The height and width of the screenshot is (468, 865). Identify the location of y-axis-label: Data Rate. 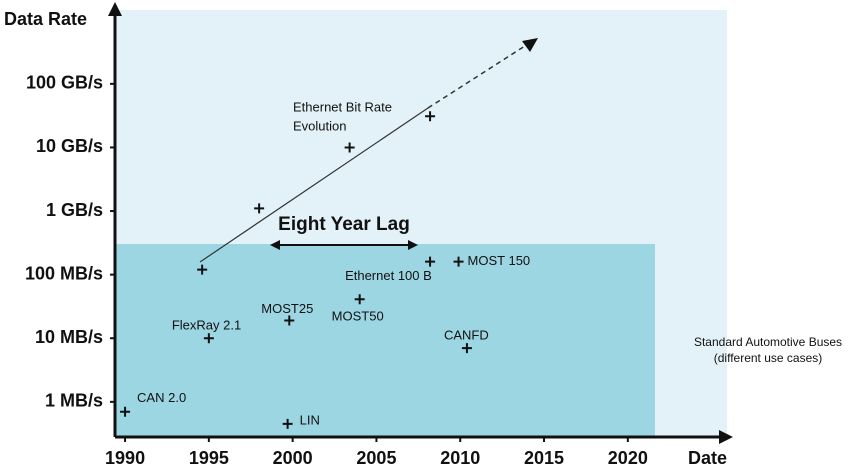
(45, 19).